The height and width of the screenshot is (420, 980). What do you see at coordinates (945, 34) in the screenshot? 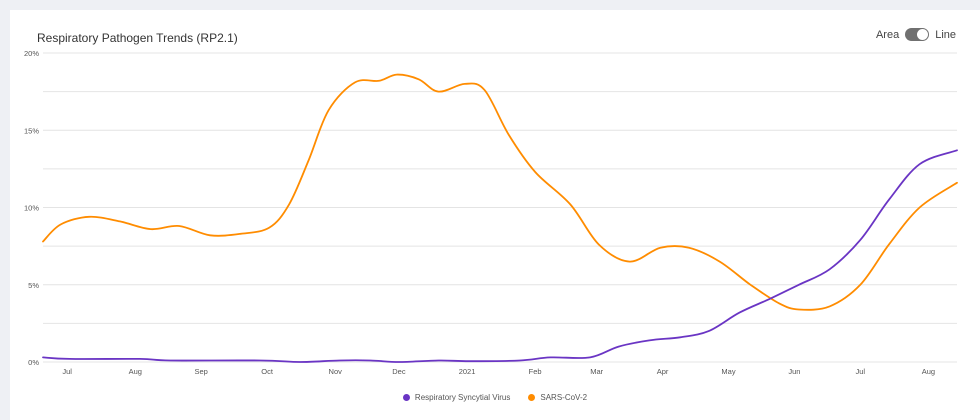
I see `toggle-label-line: Line` at bounding box center [945, 34].